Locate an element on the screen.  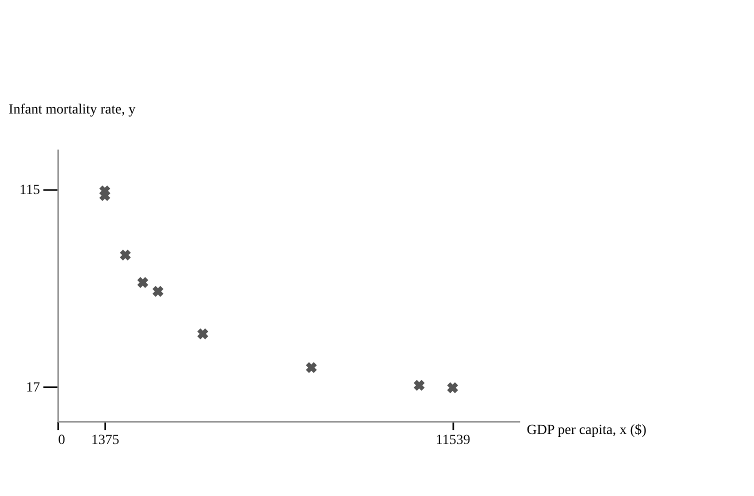
y-axis-title: Infant mortality rate, y is located at coordinates (72, 110).